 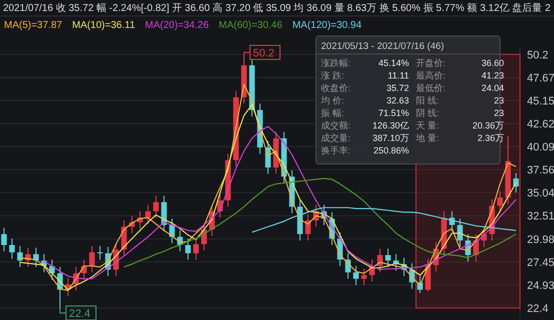 I want to click on y-tick-label: 24.93, so click(x=540, y=286).